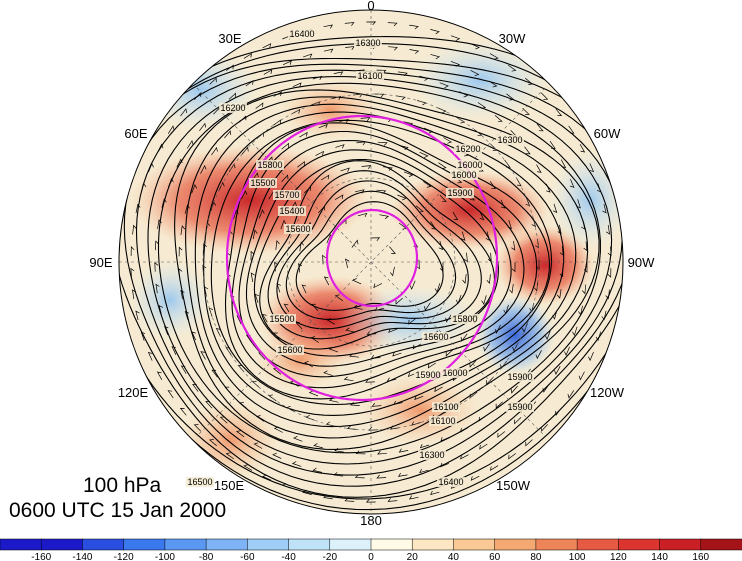 This screenshot has width=742, height=561. What do you see at coordinates (442, 421) in the screenshot?
I see `contour-label: 16100` at bounding box center [442, 421].